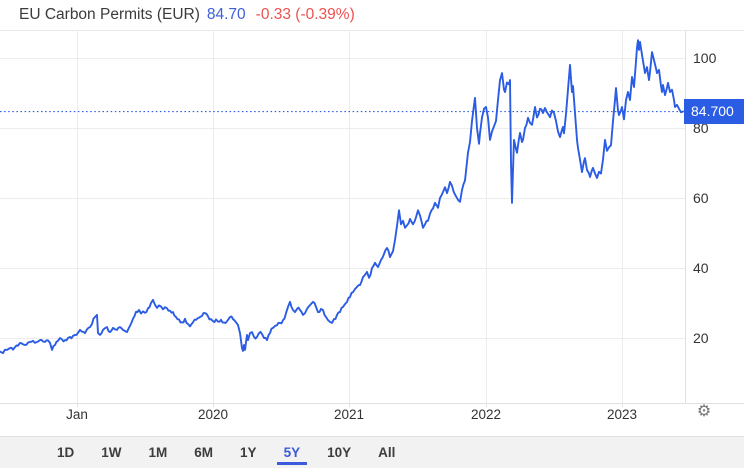 The image size is (744, 468). What do you see at coordinates (386, 453) in the screenshot?
I see `range-button-all: All` at bounding box center [386, 453].